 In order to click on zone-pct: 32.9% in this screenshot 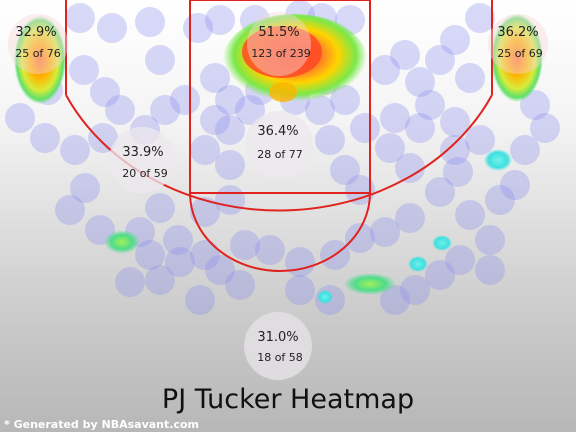, I will do `click(35, 32)`.